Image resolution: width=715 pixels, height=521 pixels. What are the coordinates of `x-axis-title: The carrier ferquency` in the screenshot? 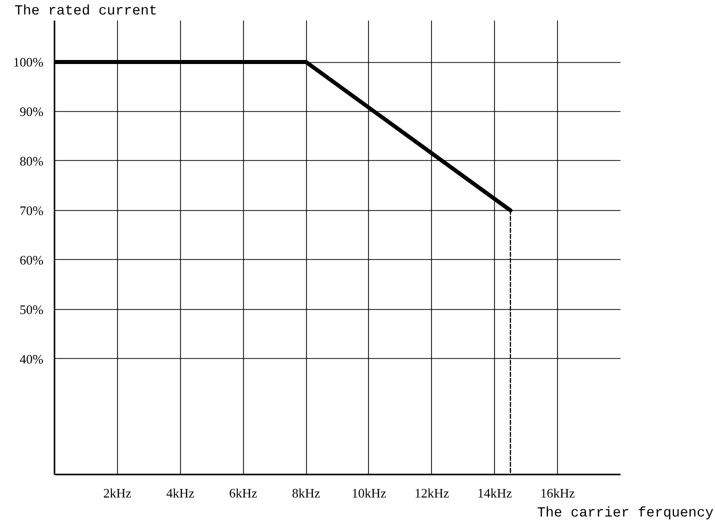 It's located at (625, 513).